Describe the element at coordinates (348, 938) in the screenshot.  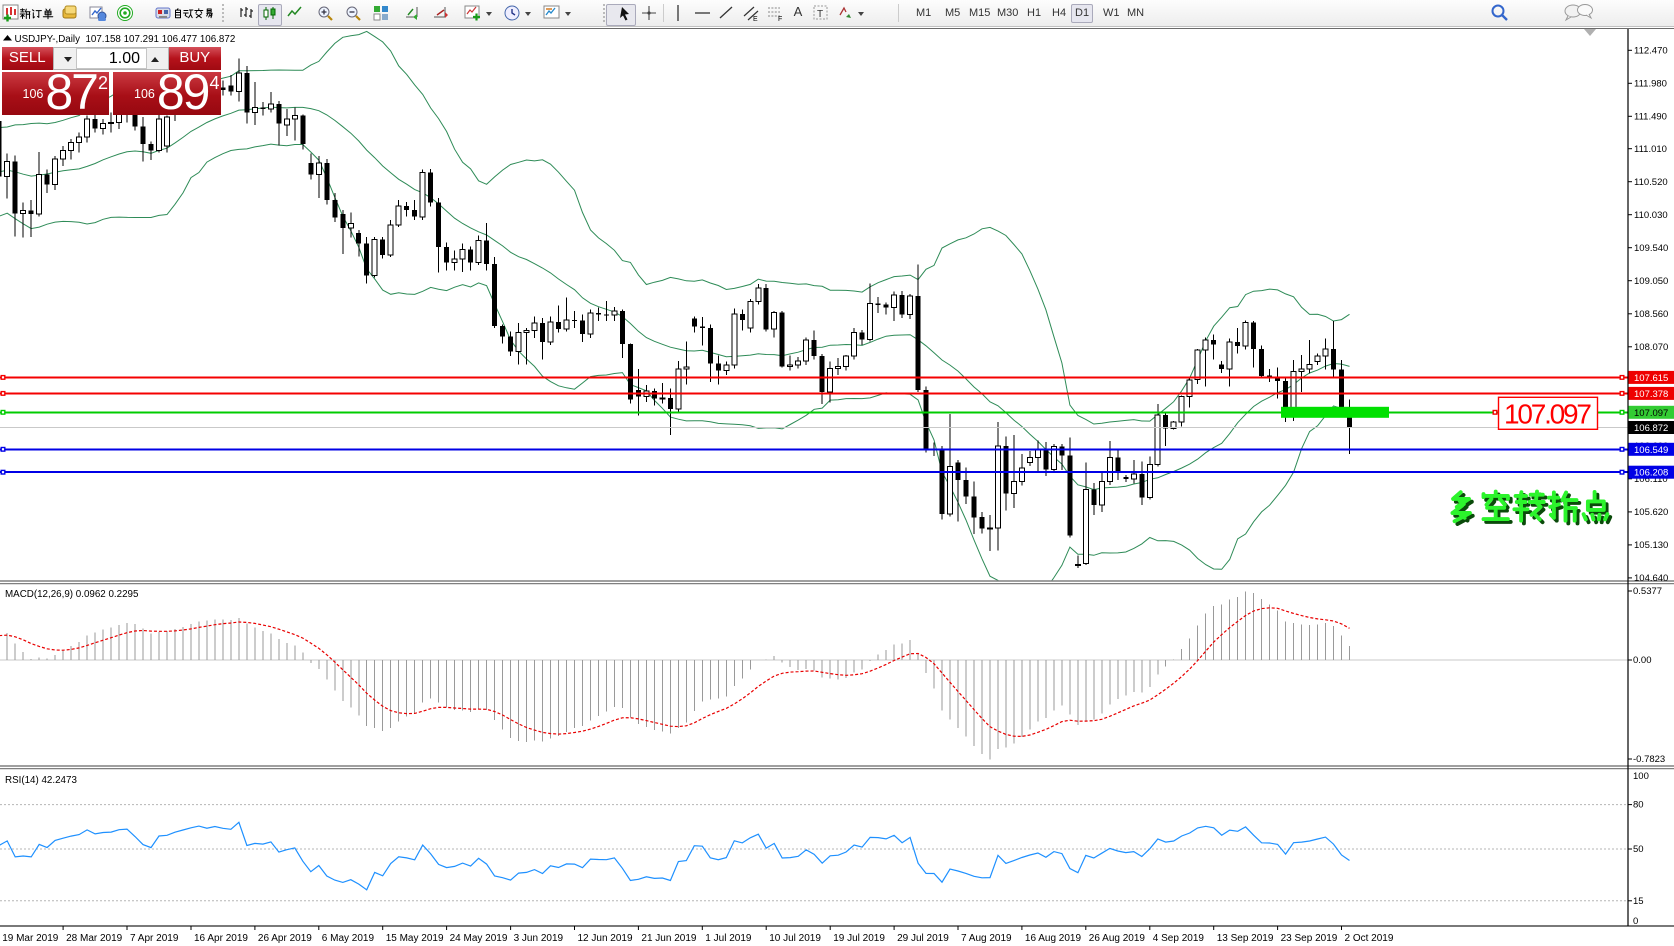
I see `svg-text: 6 May 2019` at that location.